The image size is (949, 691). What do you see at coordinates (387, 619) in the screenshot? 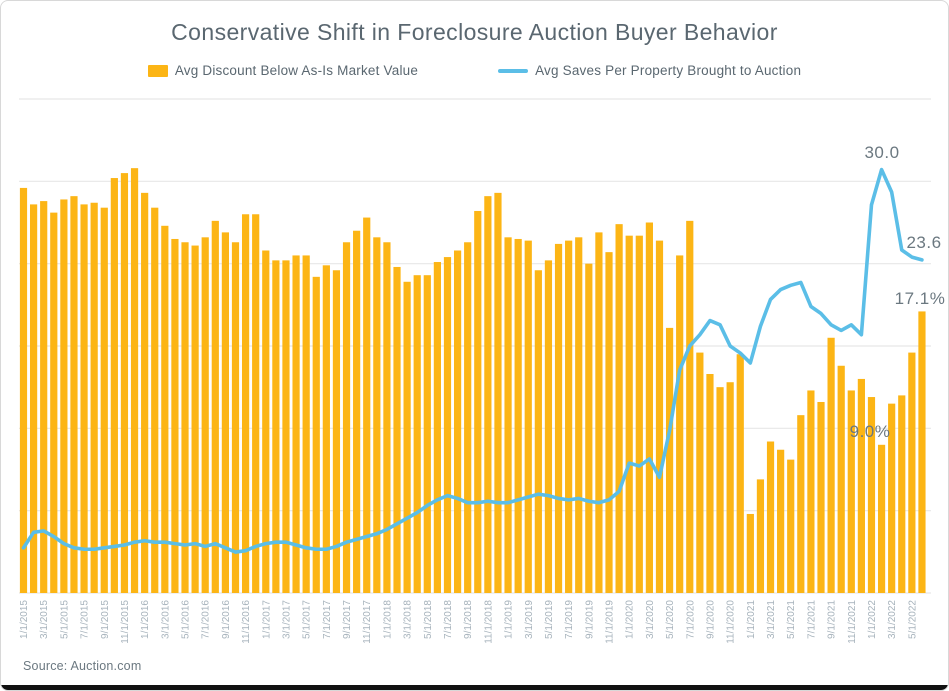
I see `x-axis-label: 1/1/2018` at bounding box center [387, 619].